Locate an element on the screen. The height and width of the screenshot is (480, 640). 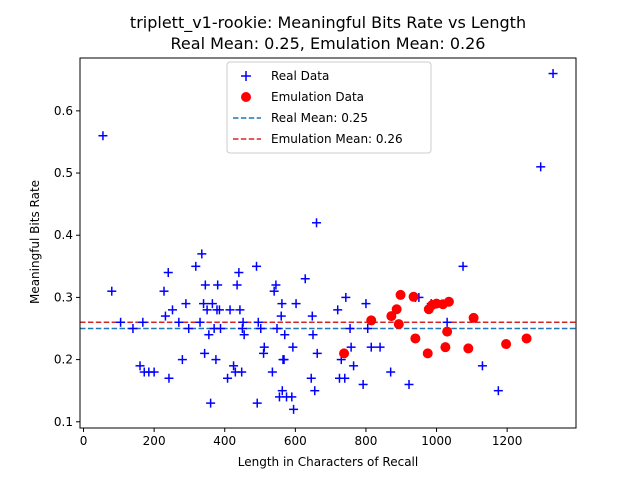
emulation-data-points is located at coordinates (435, 324).